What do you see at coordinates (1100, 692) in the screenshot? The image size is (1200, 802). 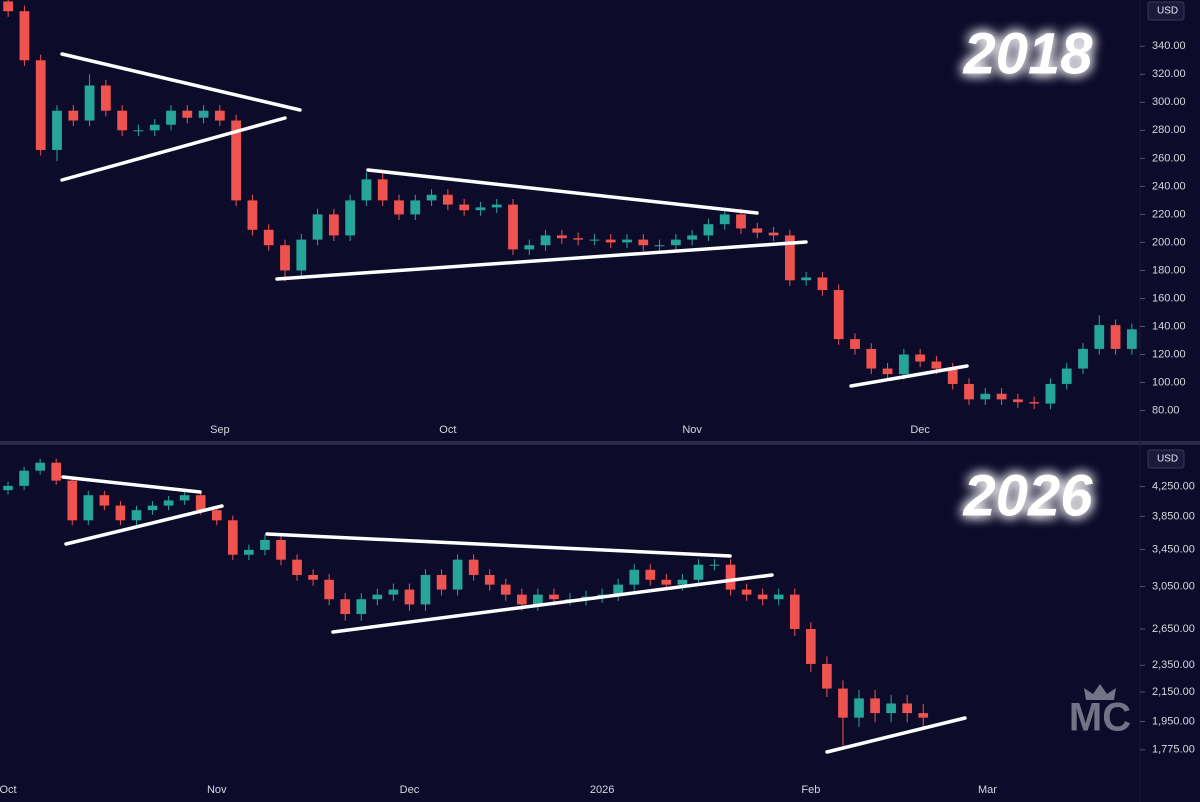 I see `watermark-crown` at bounding box center [1100, 692].